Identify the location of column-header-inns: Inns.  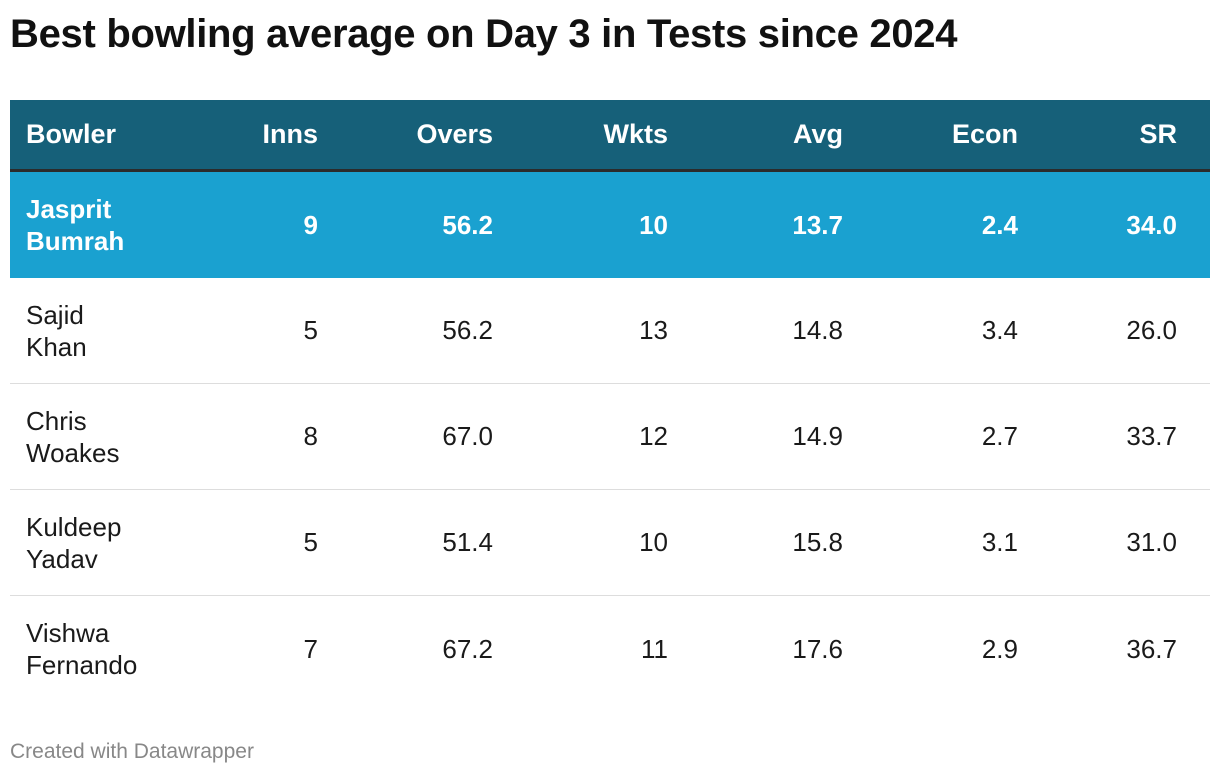
(290, 134).